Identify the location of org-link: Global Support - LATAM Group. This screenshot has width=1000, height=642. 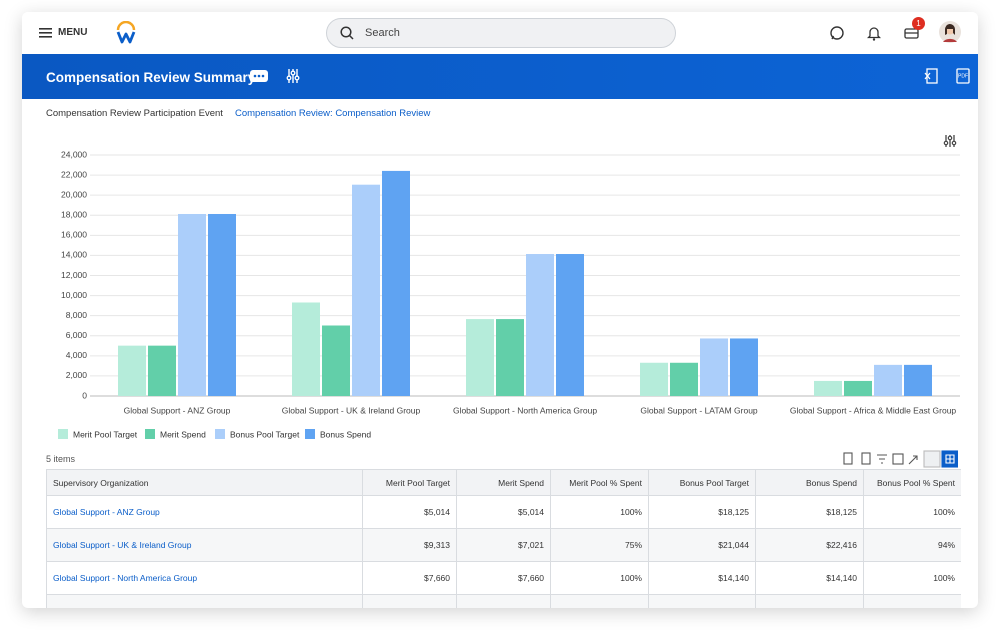
(204, 601).